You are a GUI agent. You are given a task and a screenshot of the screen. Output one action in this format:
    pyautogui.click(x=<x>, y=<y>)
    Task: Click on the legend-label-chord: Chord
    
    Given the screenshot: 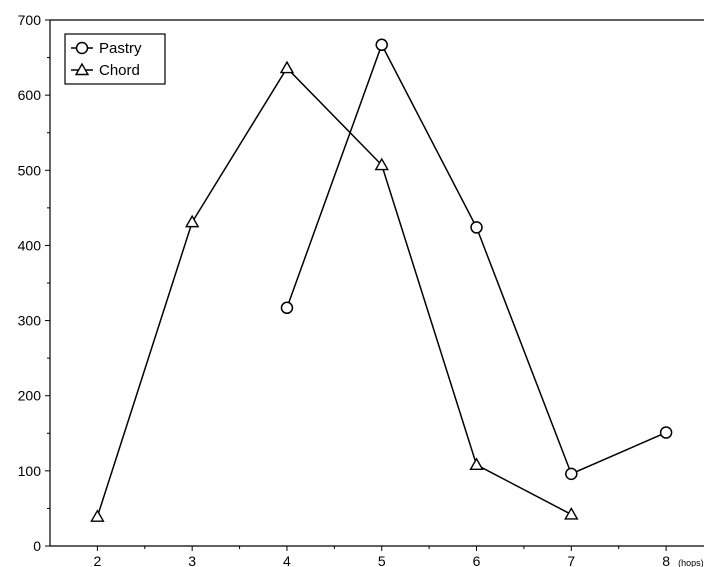 What is the action you would take?
    pyautogui.click(x=119, y=70)
    